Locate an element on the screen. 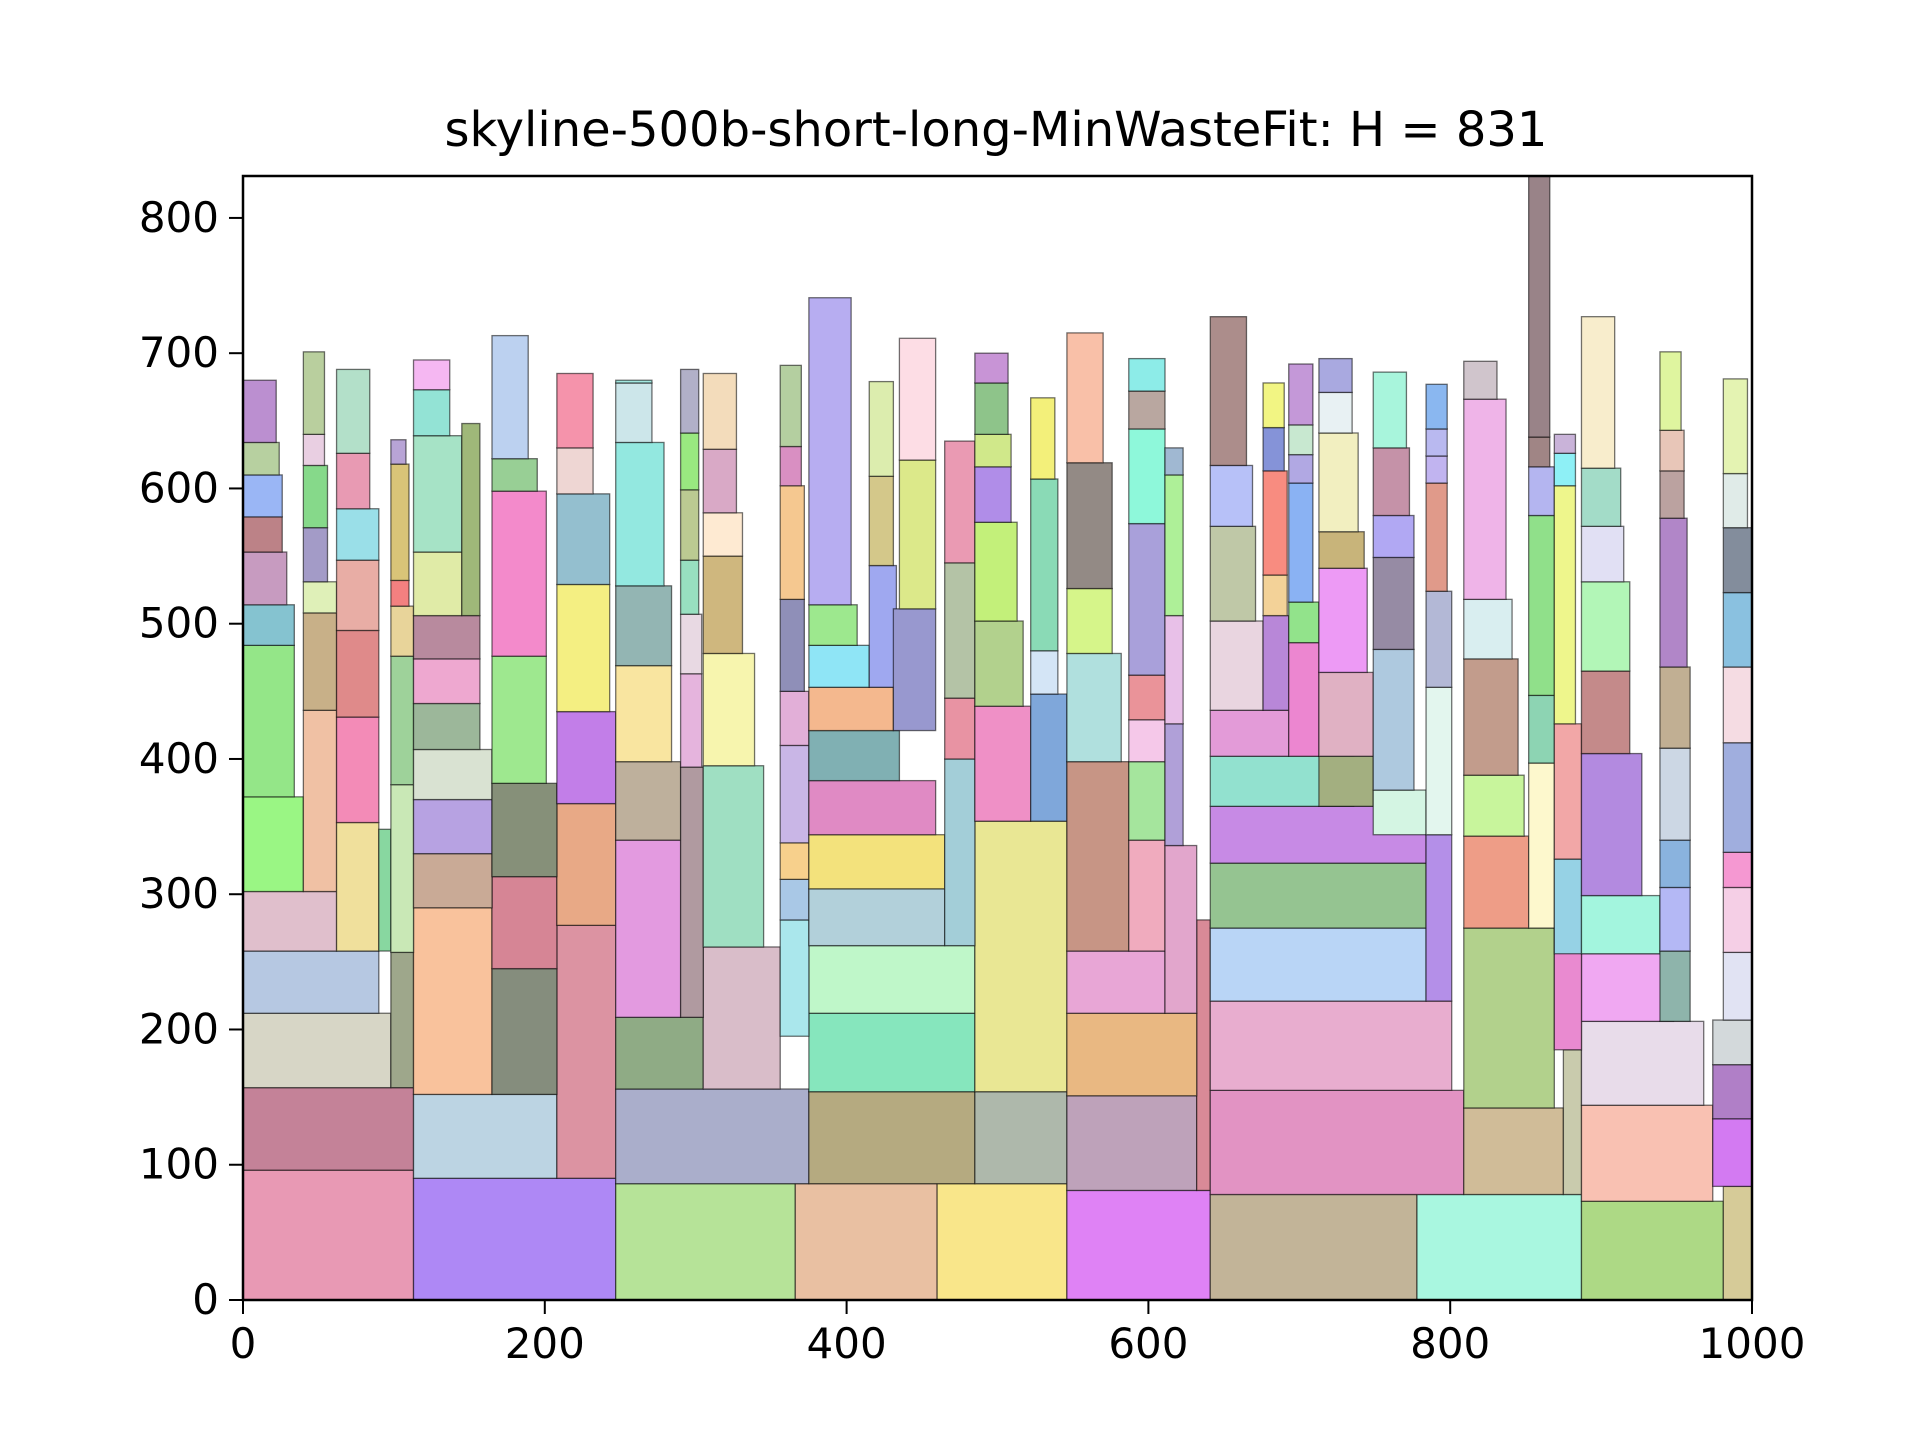 This screenshot has height=1440, width=1920. y-axis: 0 100 200 300 400 500 600 700 800 is located at coordinates (191, 758).